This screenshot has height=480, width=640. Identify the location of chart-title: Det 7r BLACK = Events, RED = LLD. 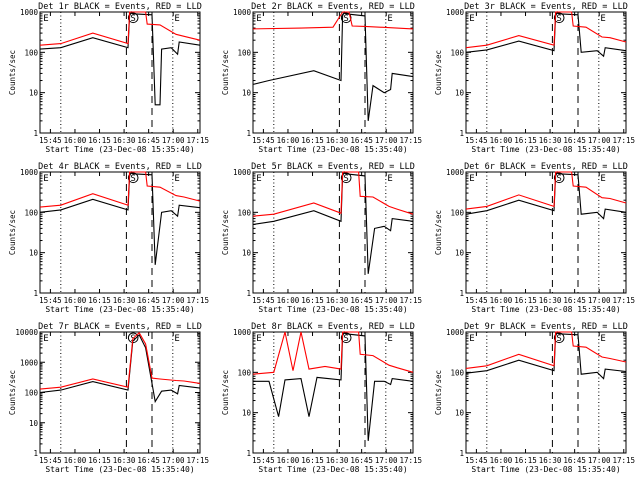
(120, 327).